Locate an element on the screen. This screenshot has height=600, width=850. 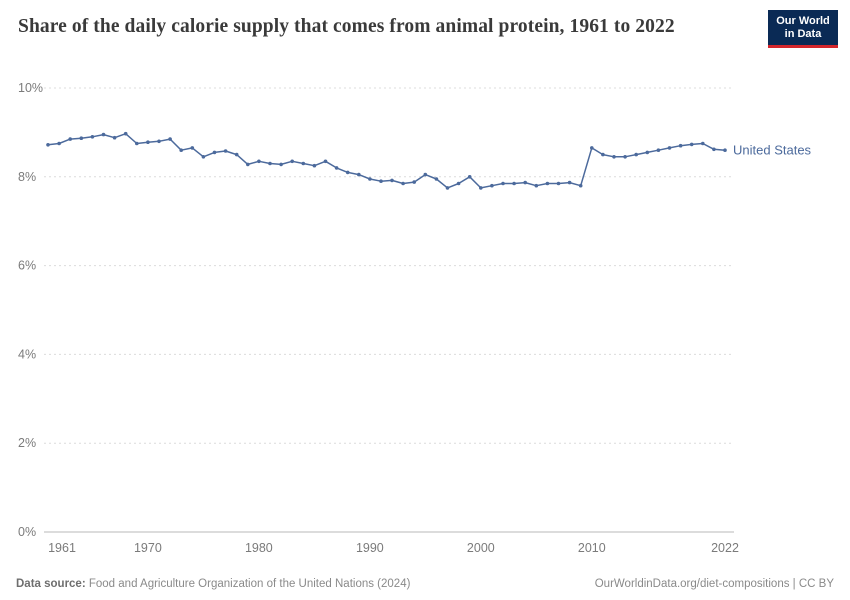
owid-logo: Our World in Data is located at coordinates (803, 29).